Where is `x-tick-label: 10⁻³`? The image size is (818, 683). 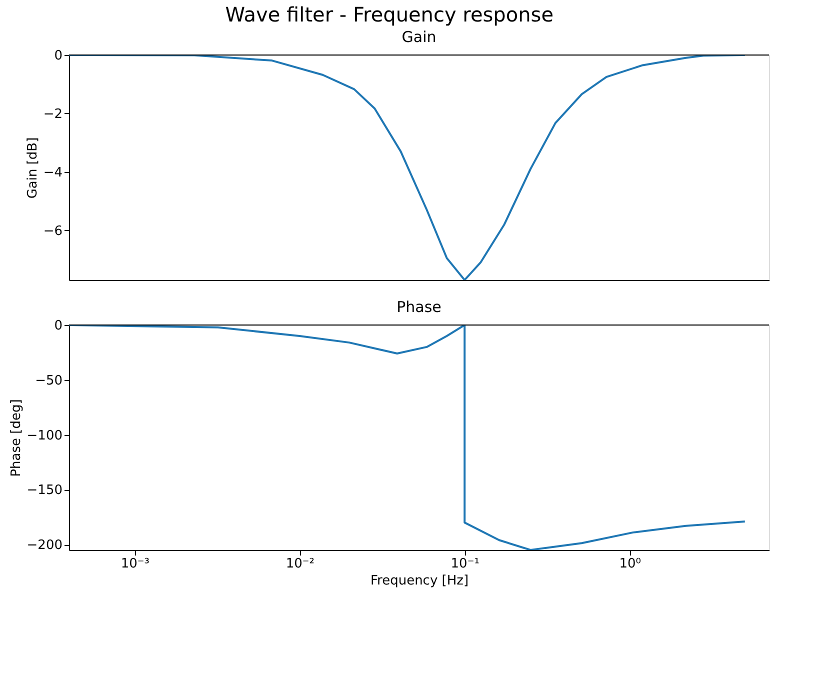
x-tick-label: 10⁻³ is located at coordinates (135, 564).